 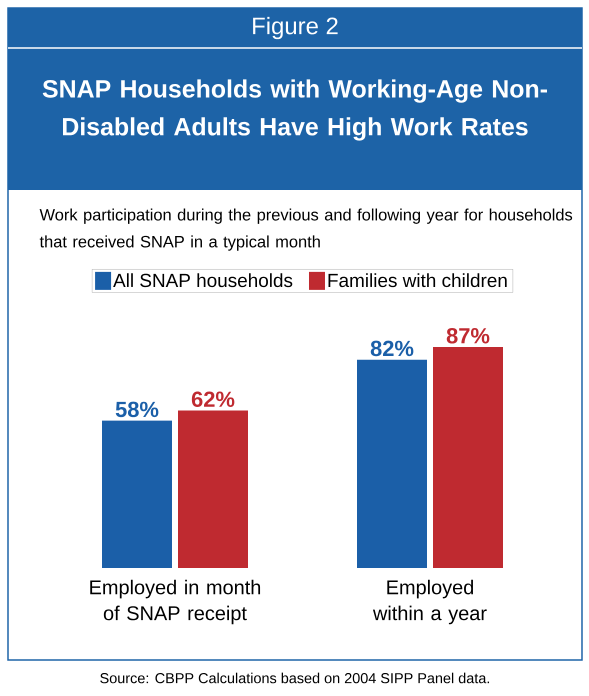 What do you see at coordinates (175, 602) in the screenshot?
I see `x-tick-label: Employed in month of SNAP receipt` at bounding box center [175, 602].